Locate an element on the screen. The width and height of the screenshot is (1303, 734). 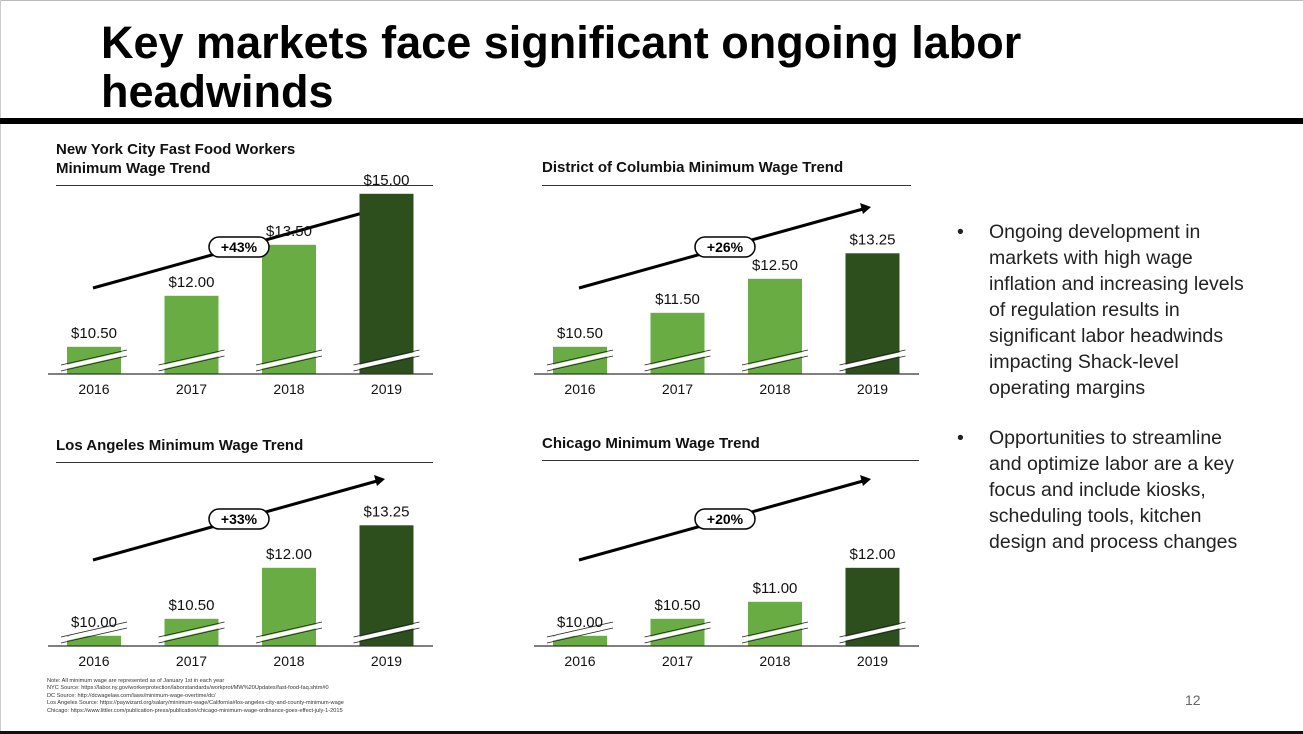
chart-title-dc: District of Columbia Minimum Wage Trend is located at coordinates (752, 167).